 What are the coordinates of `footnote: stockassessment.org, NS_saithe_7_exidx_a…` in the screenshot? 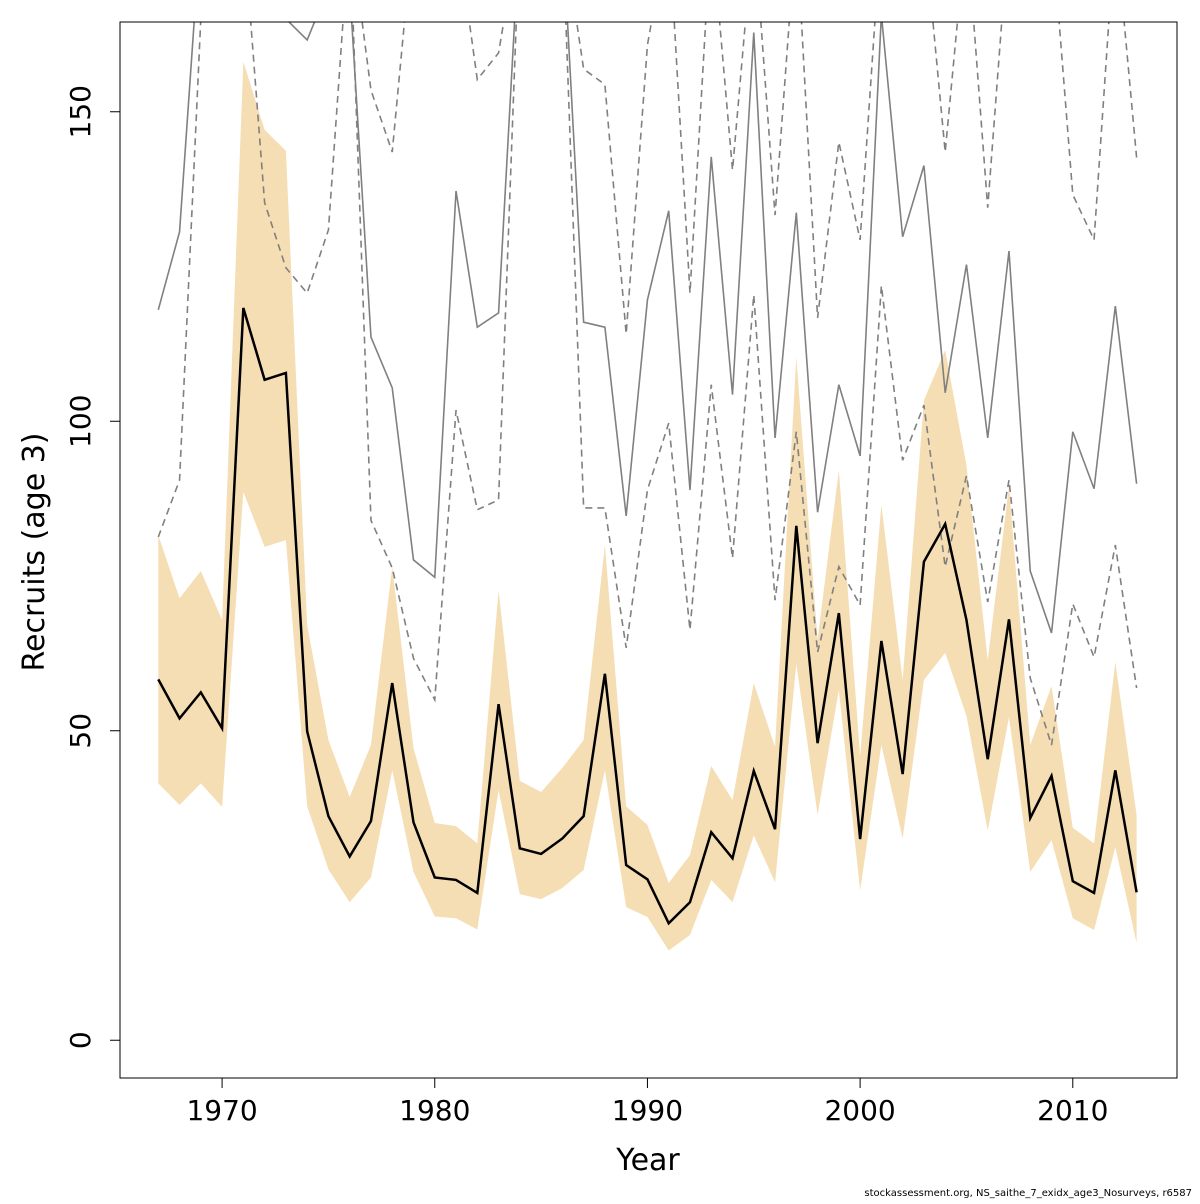 It's located at (1028, 1193).